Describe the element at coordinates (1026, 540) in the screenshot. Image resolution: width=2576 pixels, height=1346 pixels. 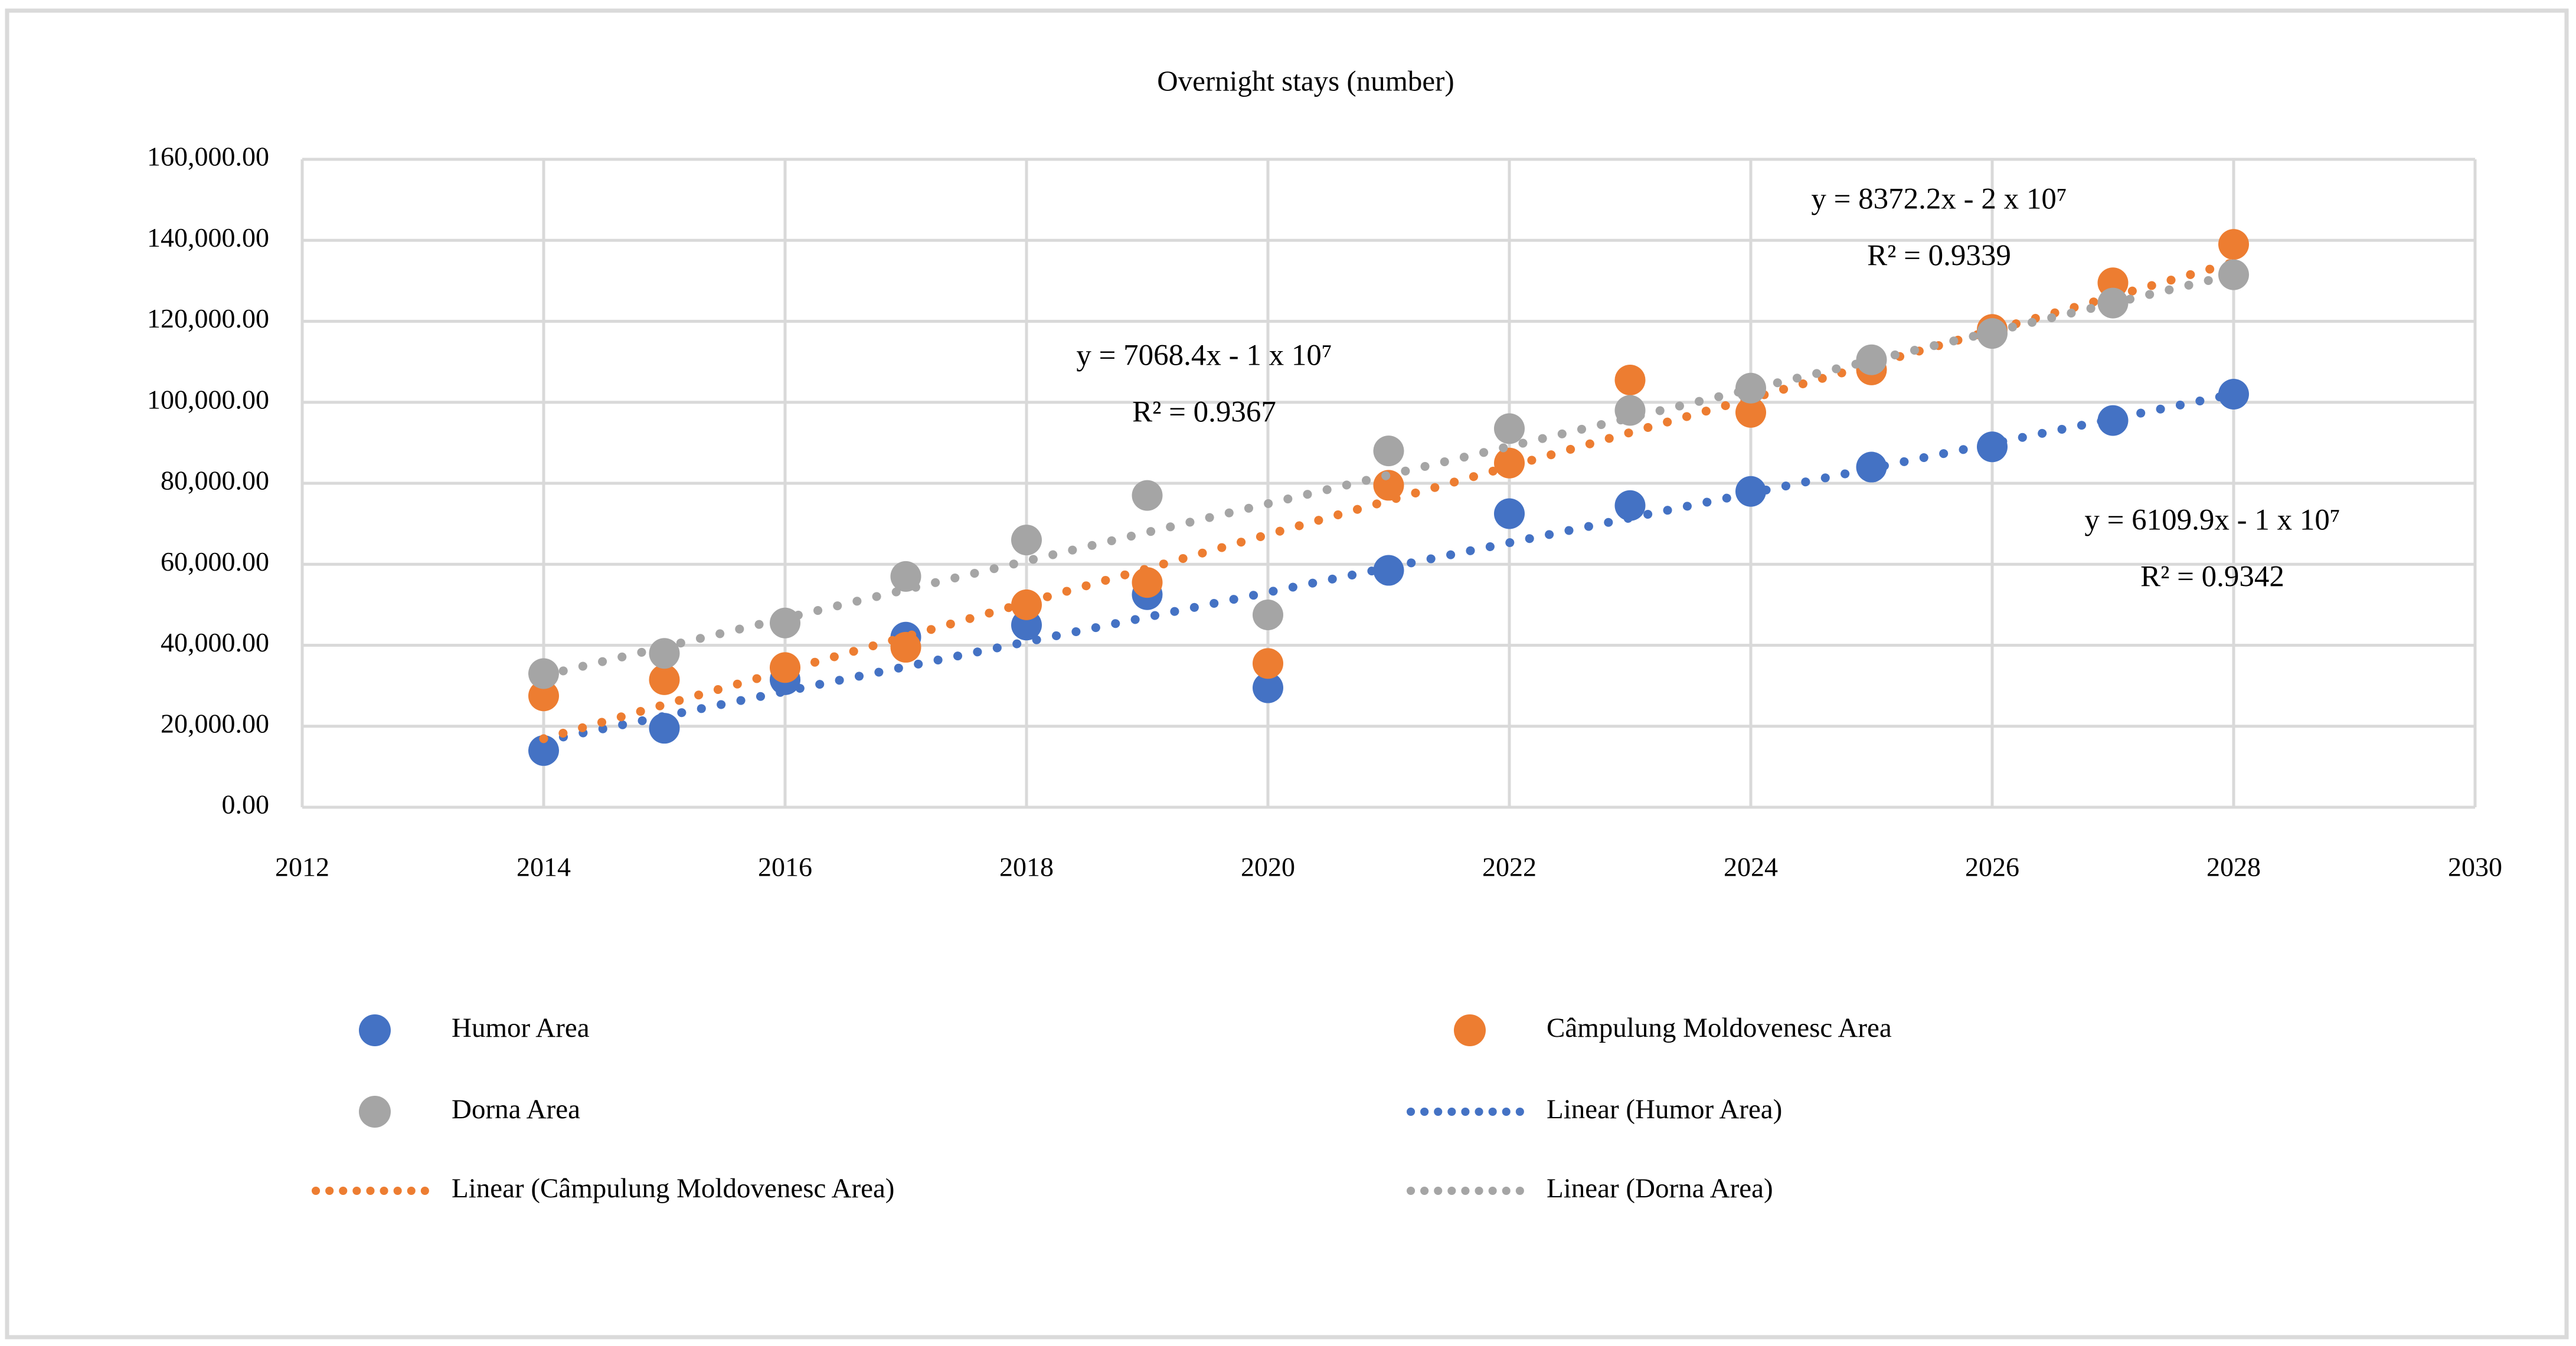
I see `point-dorna-2018` at that location.